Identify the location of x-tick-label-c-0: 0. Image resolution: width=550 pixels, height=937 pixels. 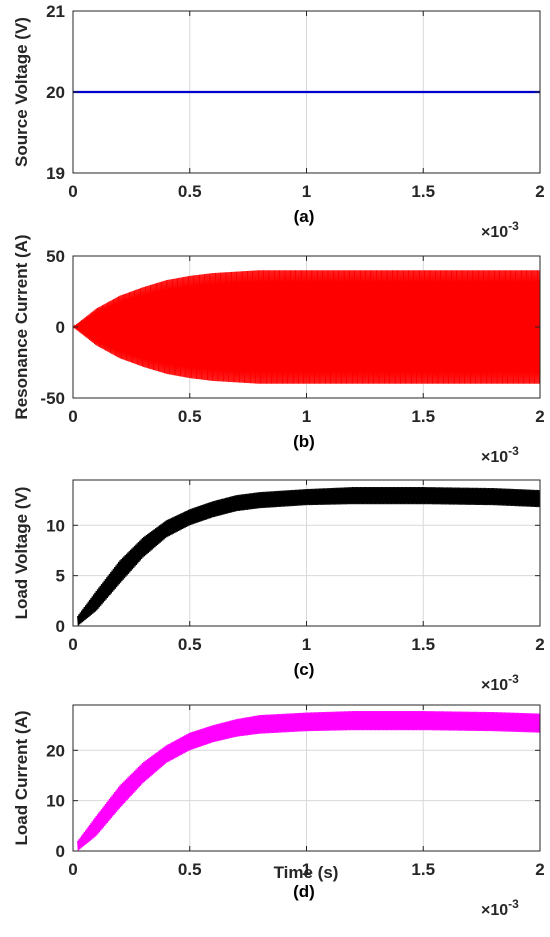
(72, 644).